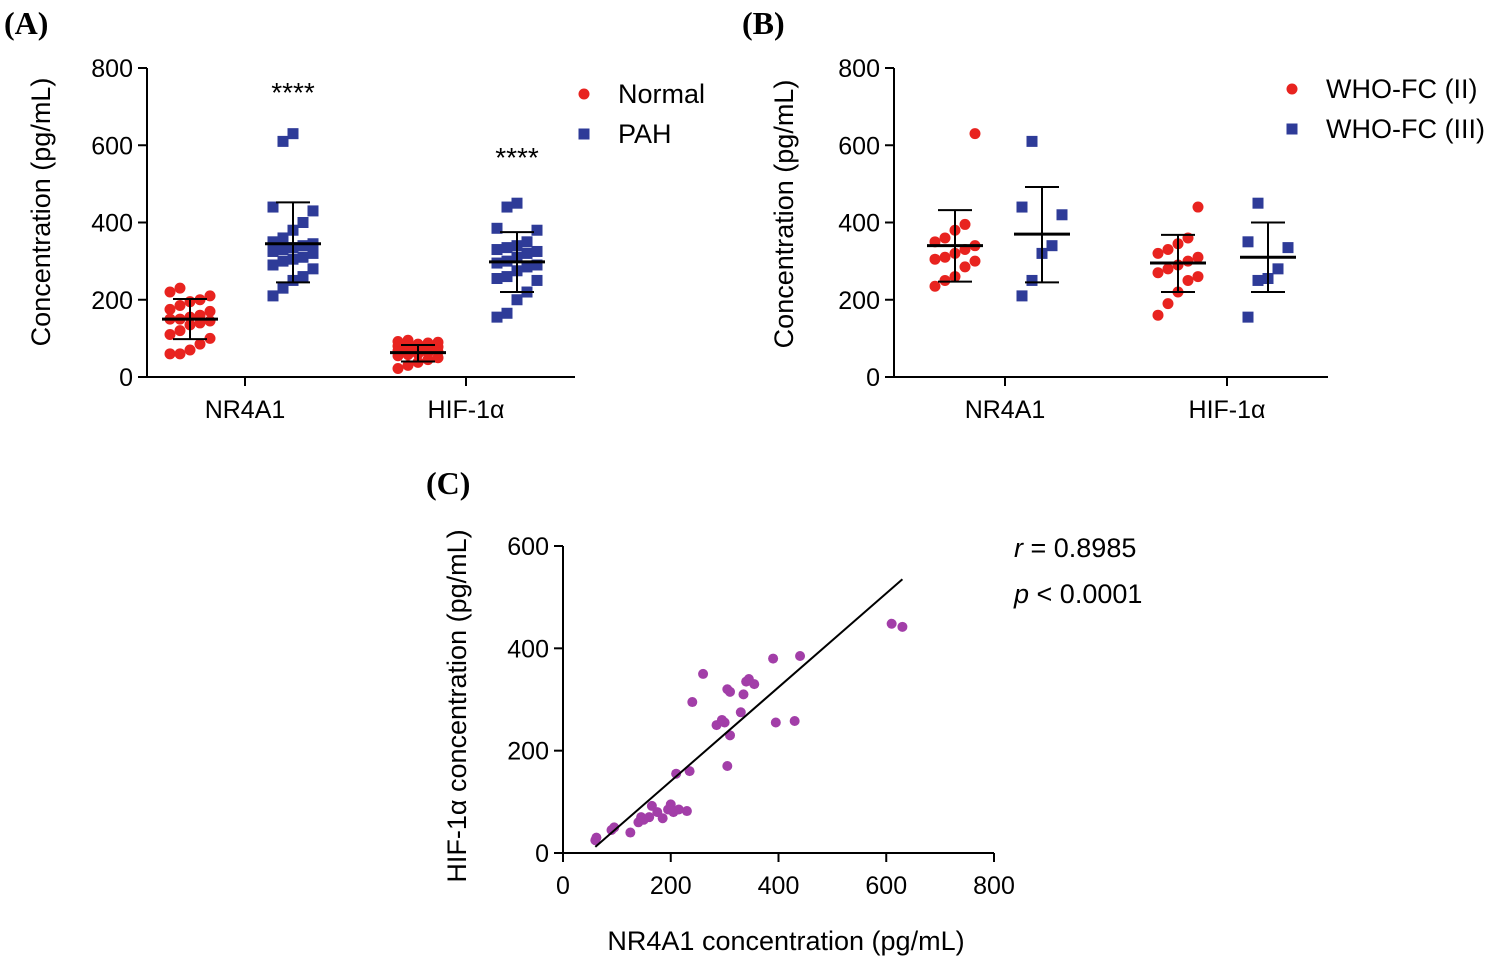 The width and height of the screenshot is (1500, 962). Describe the element at coordinates (1111, 239) in the screenshot. I see `panel-b-error-bars` at that location.